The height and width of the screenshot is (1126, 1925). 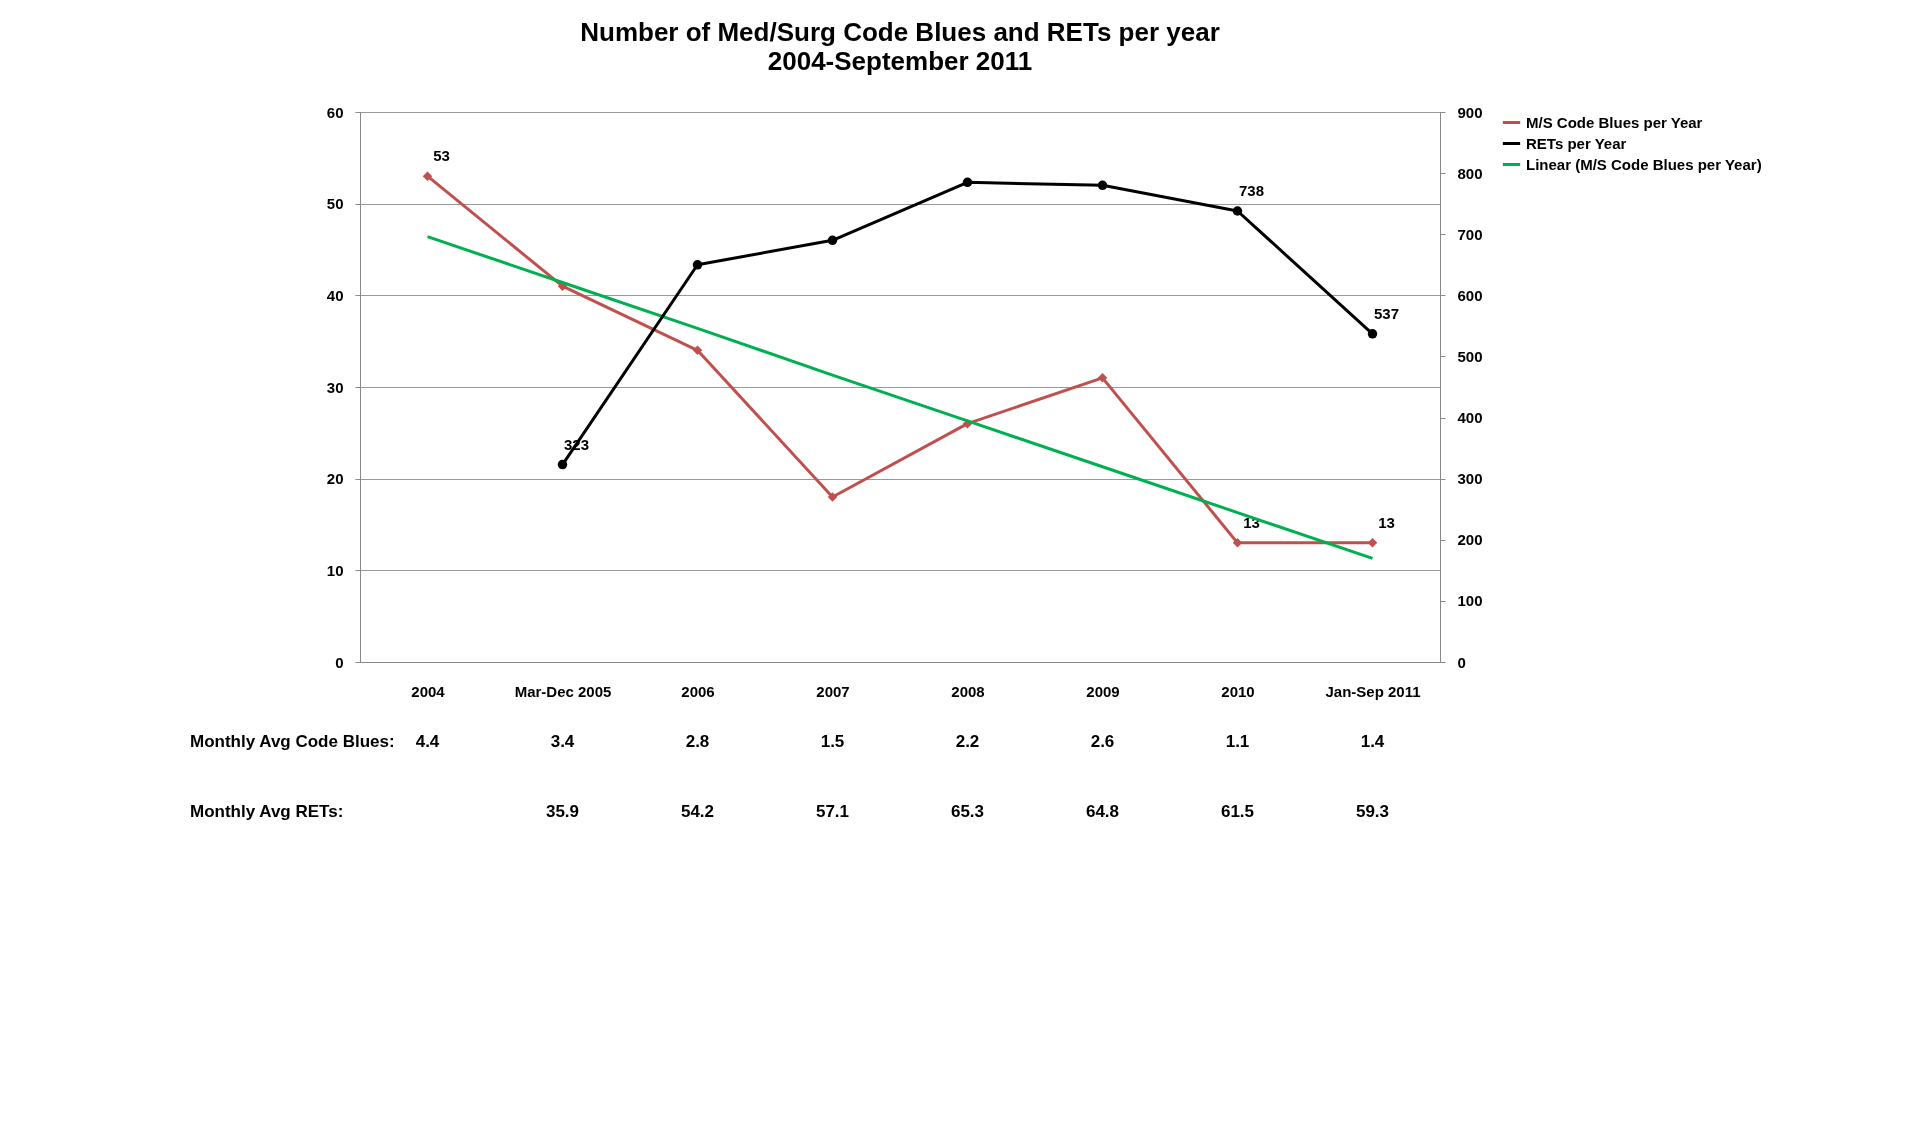 I want to click on x-tick-label: 2009, so click(x=1103, y=691).